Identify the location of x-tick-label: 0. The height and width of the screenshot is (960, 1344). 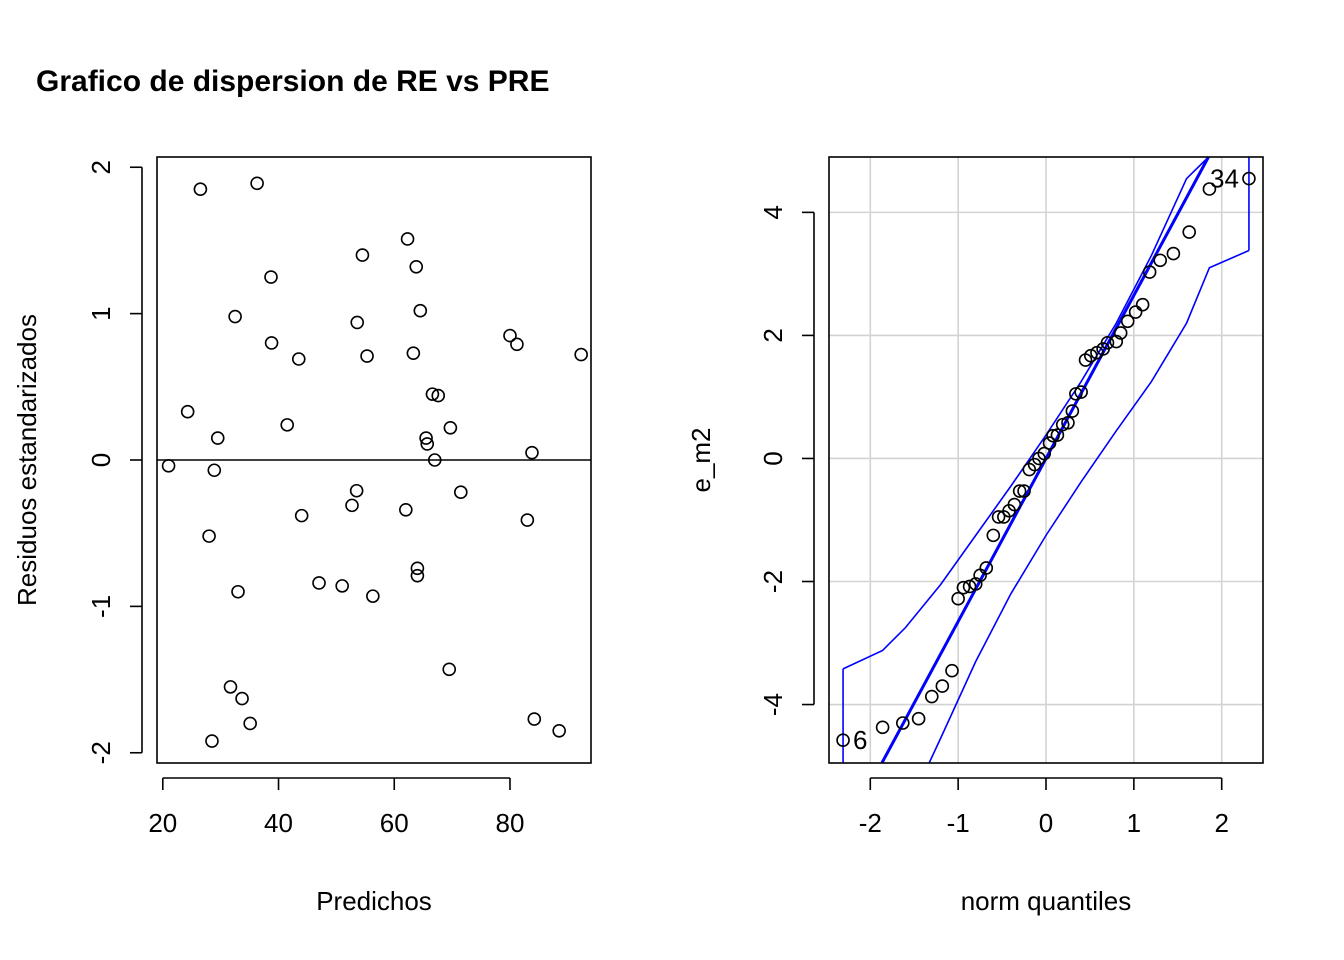
(1046, 823).